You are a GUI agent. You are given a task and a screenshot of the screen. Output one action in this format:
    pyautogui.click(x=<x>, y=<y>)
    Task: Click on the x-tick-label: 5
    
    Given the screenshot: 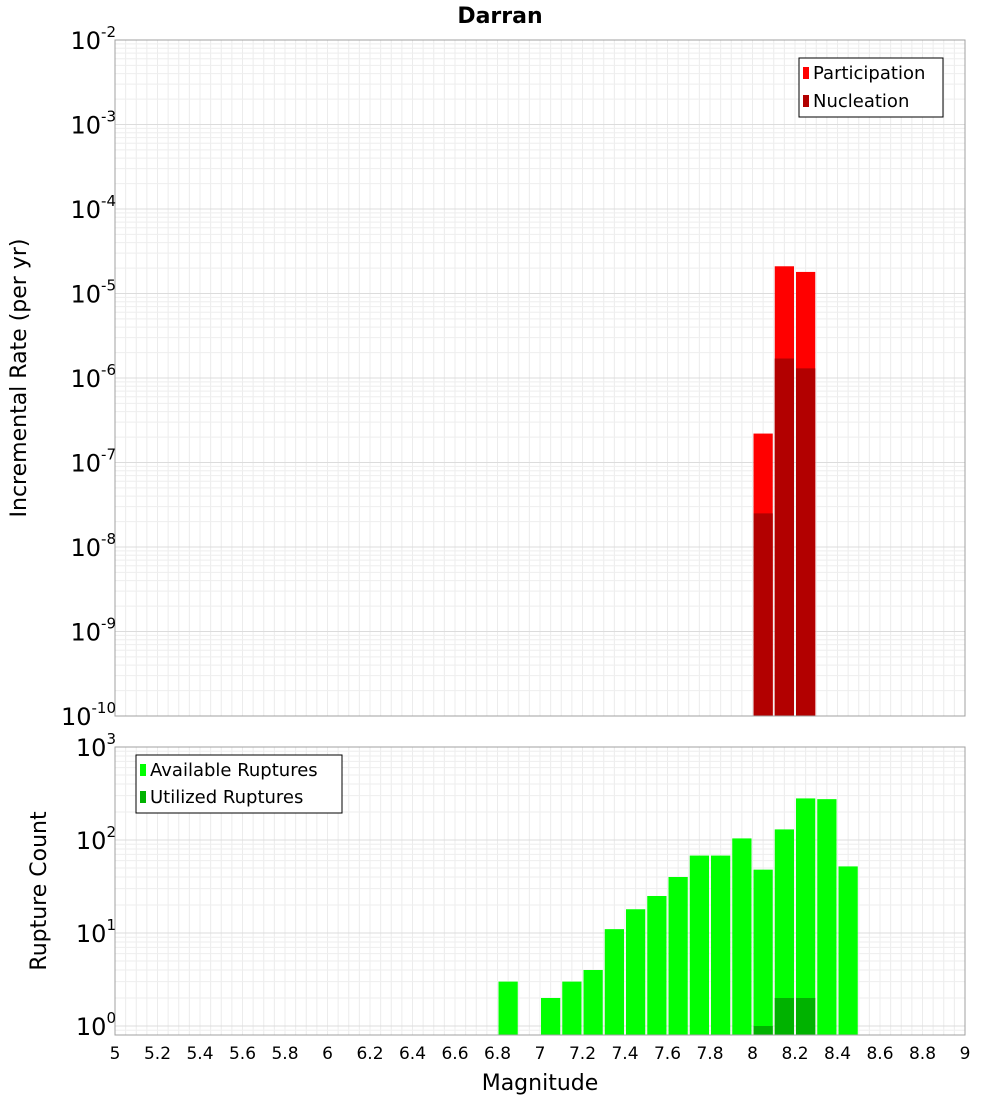 What is the action you would take?
    pyautogui.click(x=115, y=1054)
    